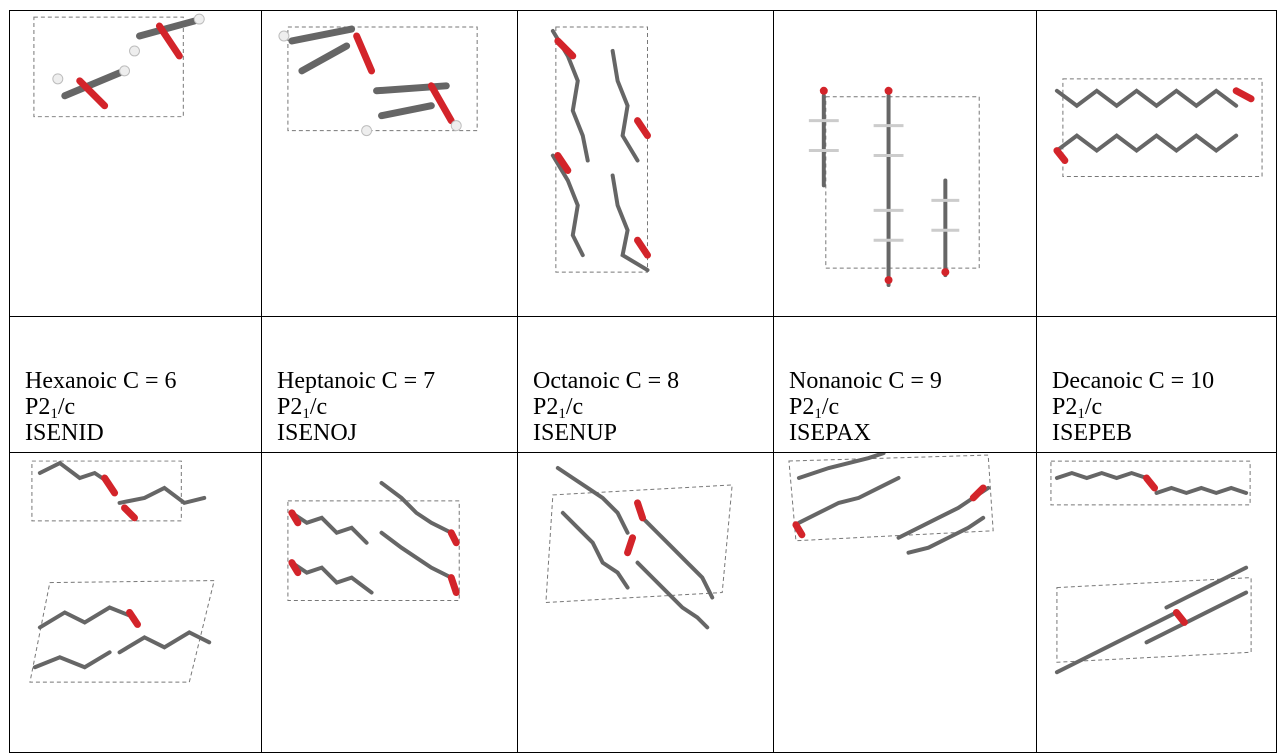  I want to click on acid-name-line: Nonanoic C = 9, so click(865, 381).